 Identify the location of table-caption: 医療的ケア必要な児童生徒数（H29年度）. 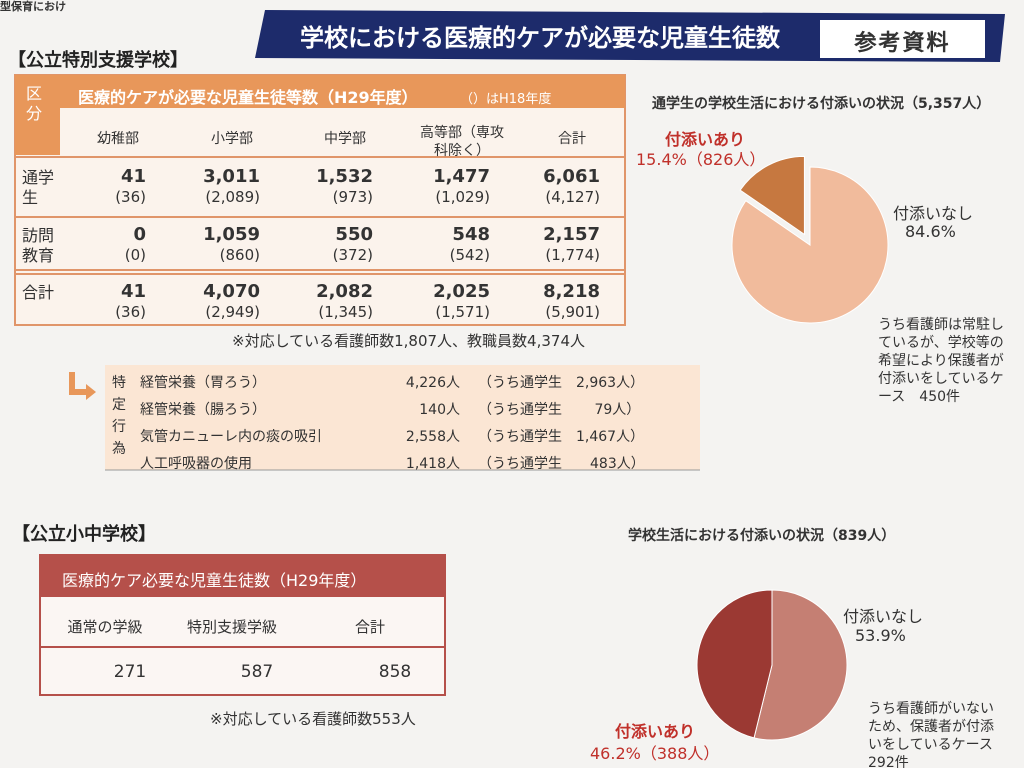
(214, 580).